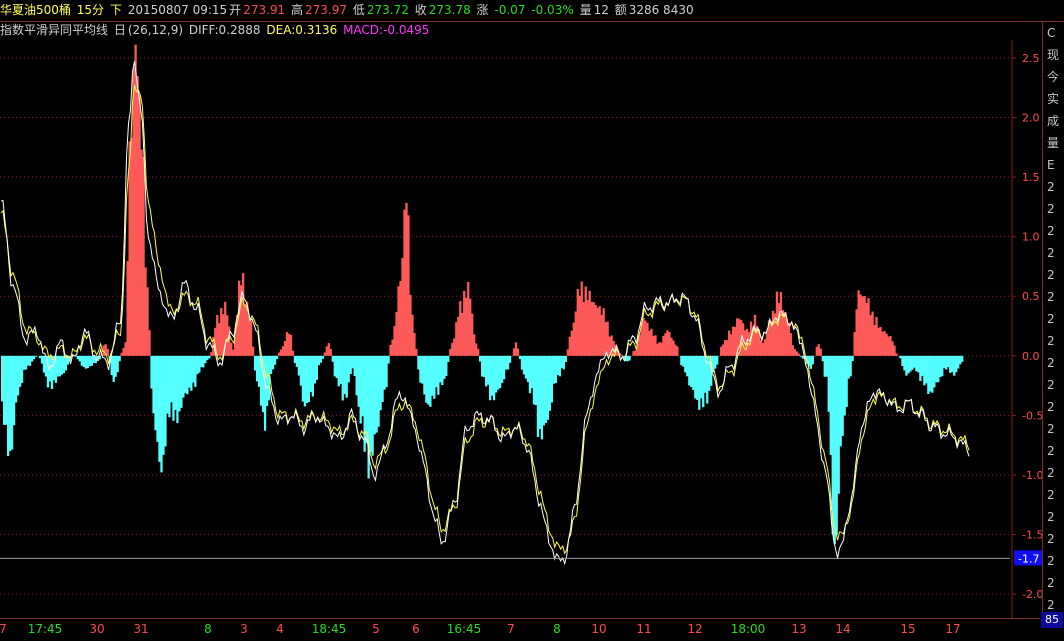 The width and height of the screenshot is (1064, 641). Describe the element at coordinates (1031, 237) in the screenshot. I see `y-tick-label: 1.0` at that location.